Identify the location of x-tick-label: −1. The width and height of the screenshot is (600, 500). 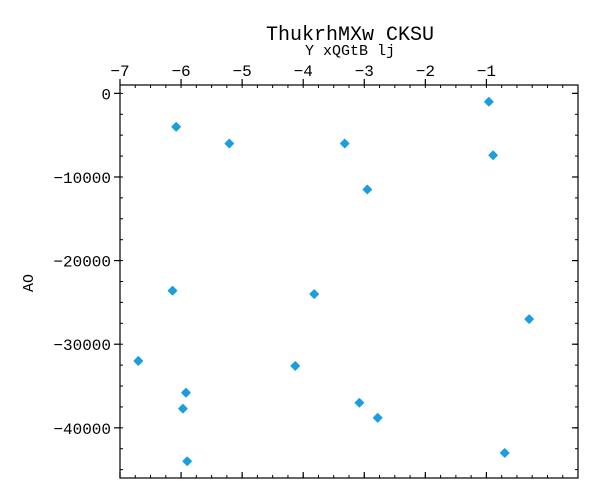
(486, 72).